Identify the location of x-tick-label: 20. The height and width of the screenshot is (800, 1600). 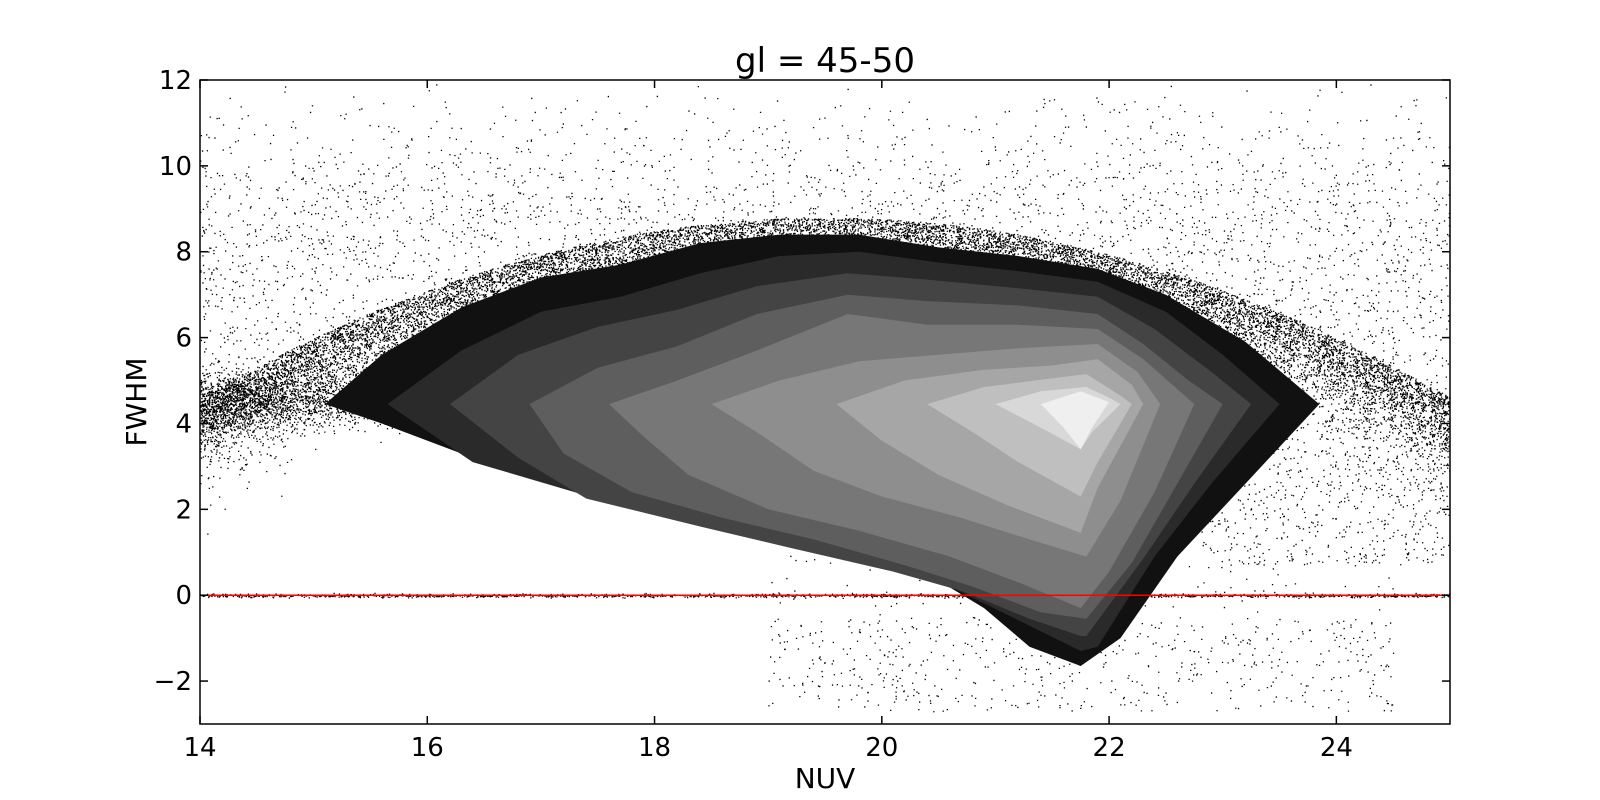
(881, 748).